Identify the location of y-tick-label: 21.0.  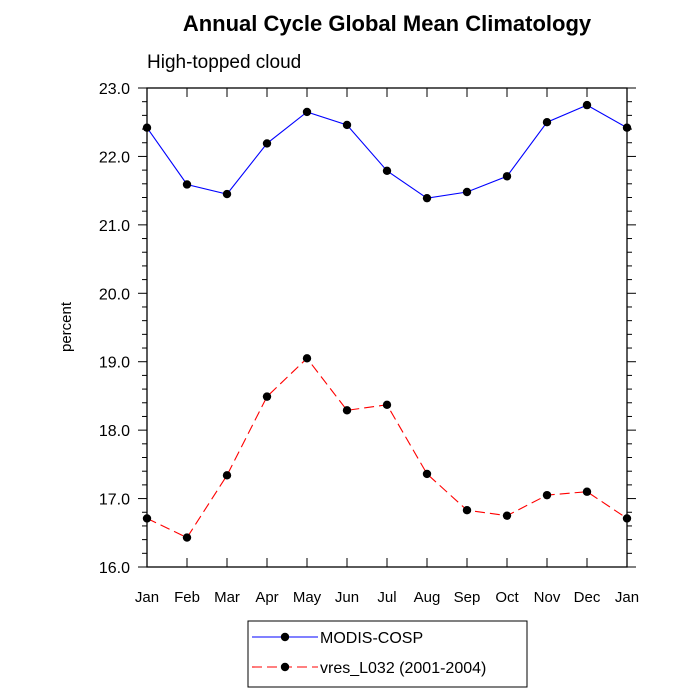
(114, 226).